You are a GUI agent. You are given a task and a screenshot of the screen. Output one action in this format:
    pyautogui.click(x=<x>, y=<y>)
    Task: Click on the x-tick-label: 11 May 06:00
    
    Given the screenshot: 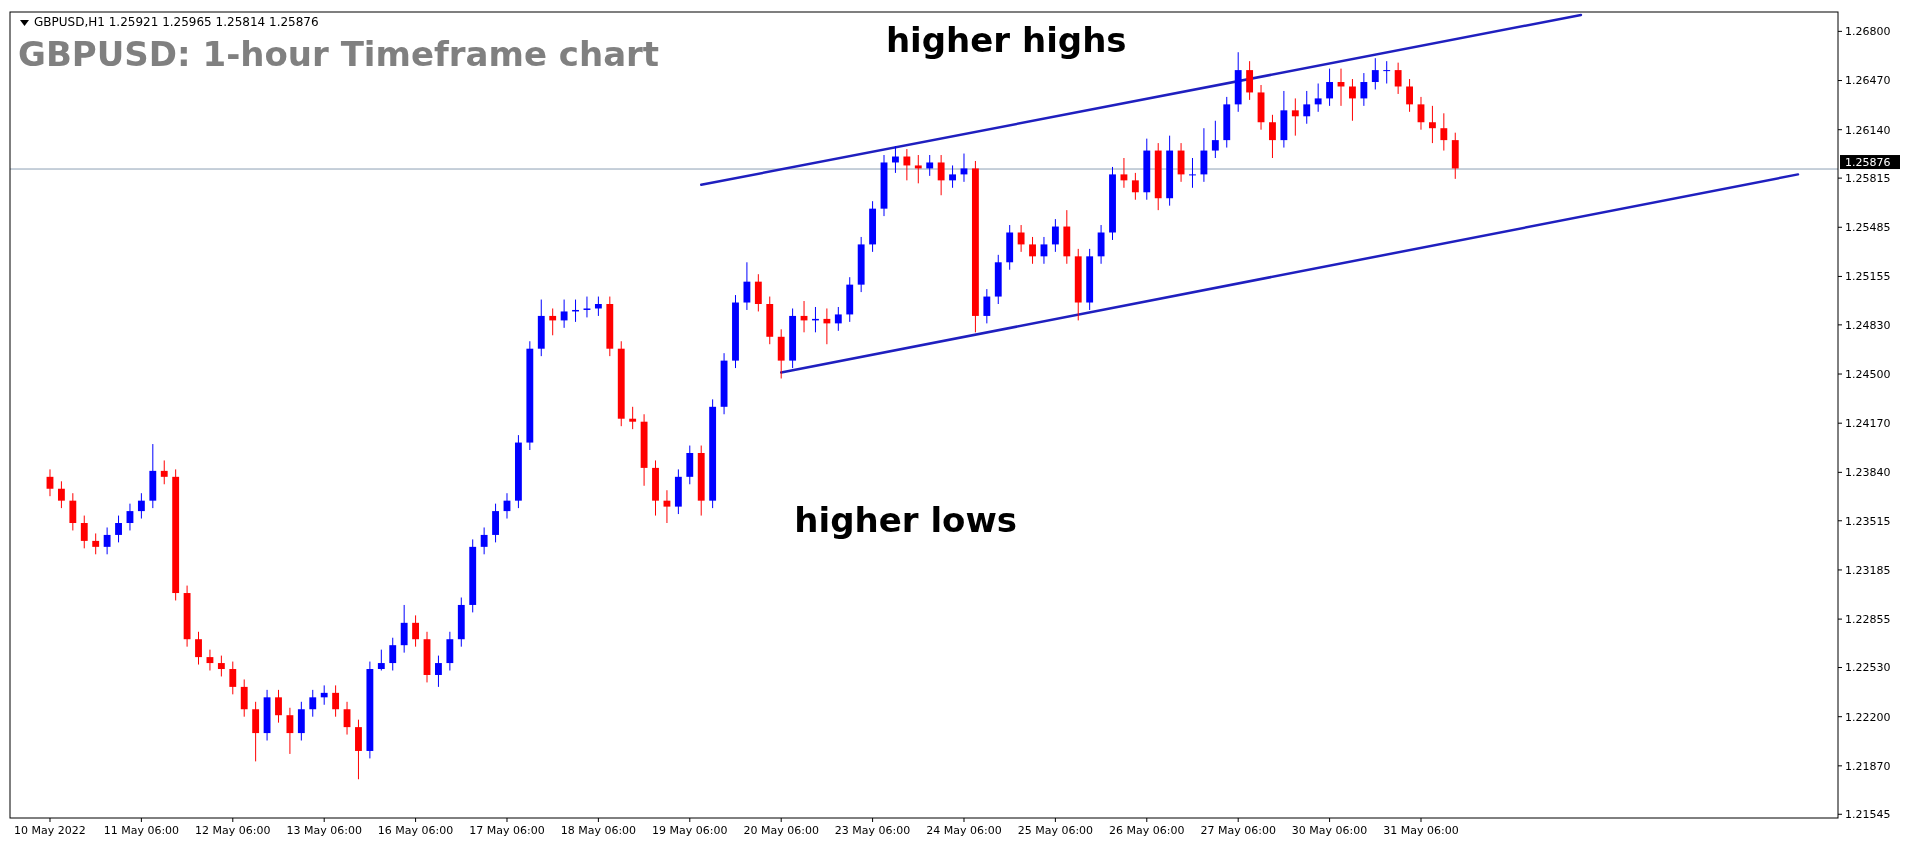 What is the action you would take?
    pyautogui.click(x=141, y=830)
    